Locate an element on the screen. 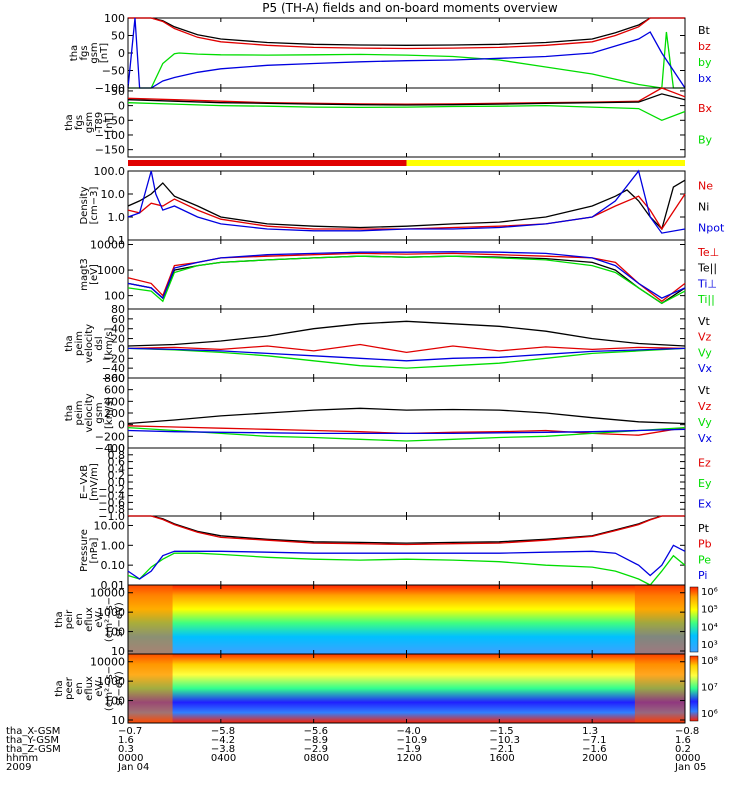 The width and height of the screenshot is (750, 800). footer-value: 1600 is located at coordinates (501, 758).